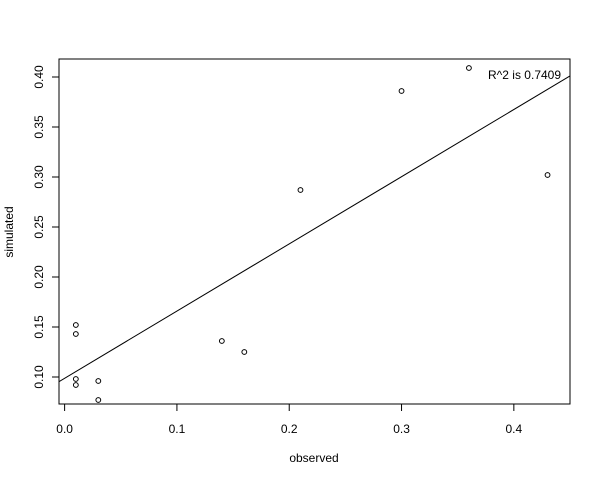  I want to click on y-tick-label: 0.40, so click(39, 77).